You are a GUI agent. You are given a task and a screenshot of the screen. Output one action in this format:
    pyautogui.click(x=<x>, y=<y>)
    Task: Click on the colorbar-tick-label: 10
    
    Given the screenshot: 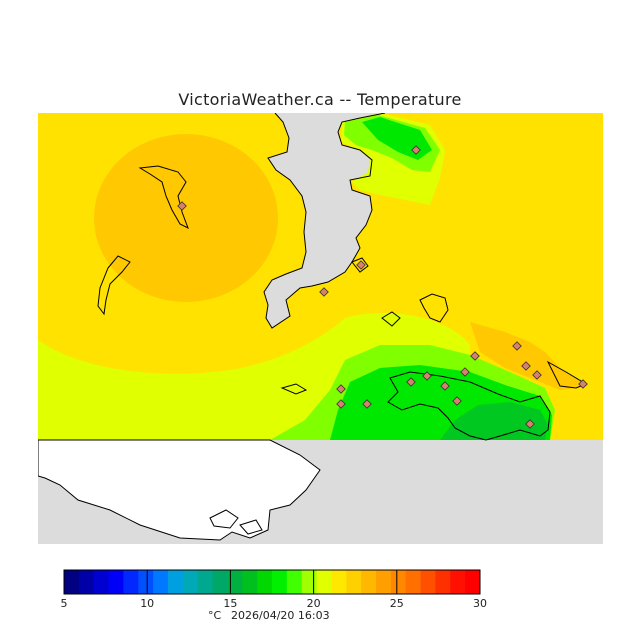 What is the action you would take?
    pyautogui.click(x=147, y=603)
    